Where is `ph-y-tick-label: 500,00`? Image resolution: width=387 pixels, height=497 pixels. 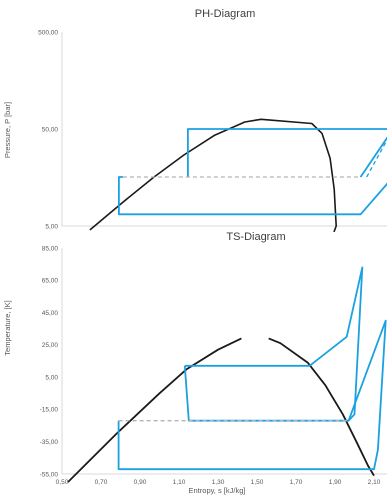 ph-y-tick-label: 500,00 is located at coordinates (48, 32).